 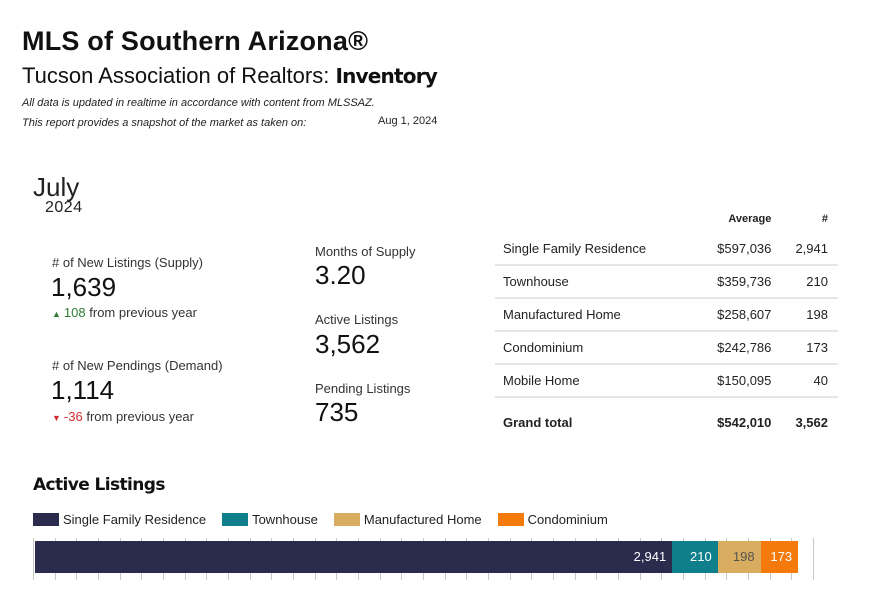 I want to click on legend-label: Condominium, so click(x=567, y=519).